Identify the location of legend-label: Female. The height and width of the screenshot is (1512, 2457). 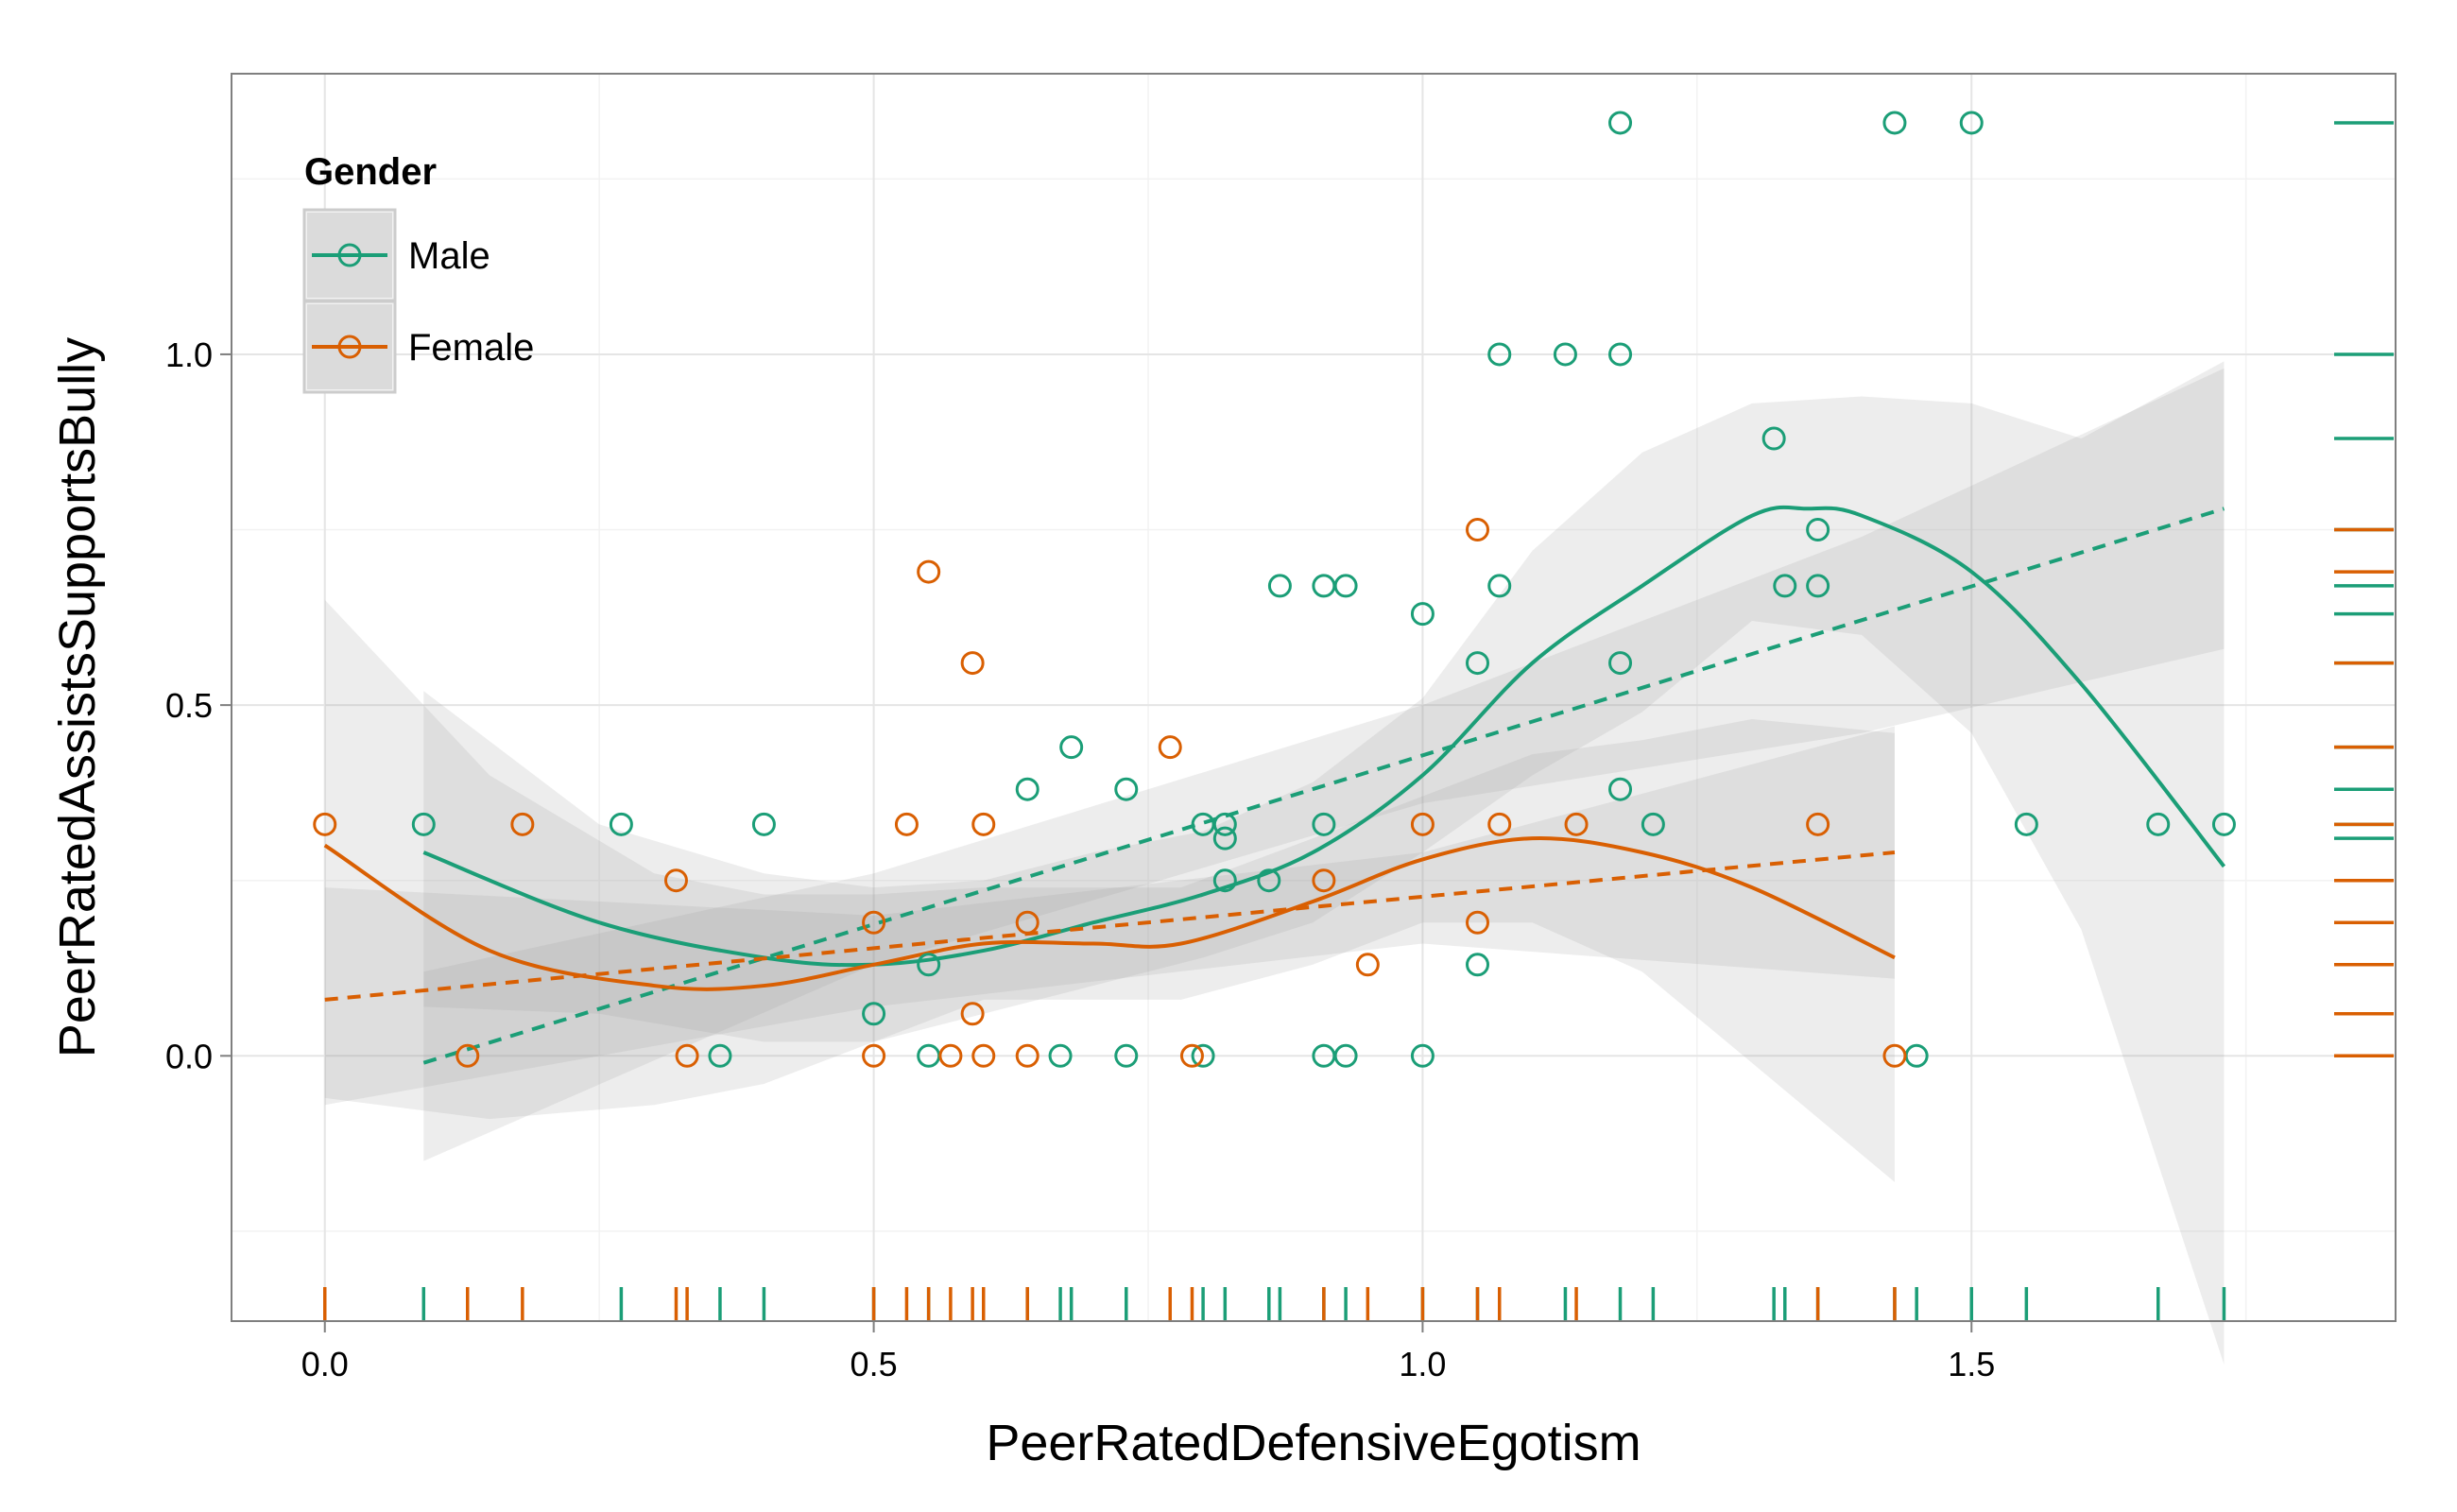
(471, 348).